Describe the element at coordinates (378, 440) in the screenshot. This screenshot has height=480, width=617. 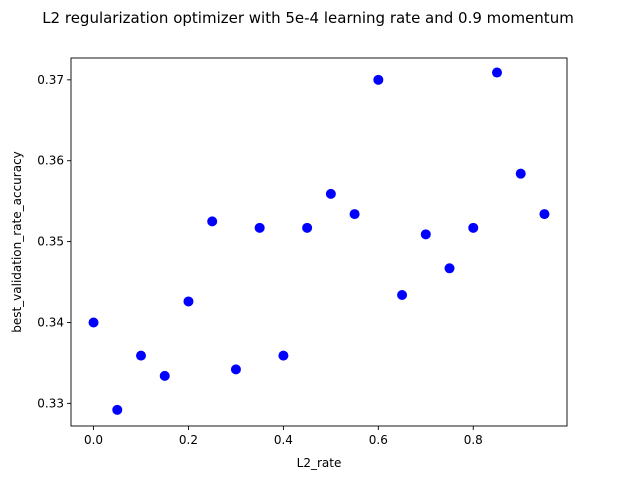
I see `x-tick-label: 0.6` at that location.